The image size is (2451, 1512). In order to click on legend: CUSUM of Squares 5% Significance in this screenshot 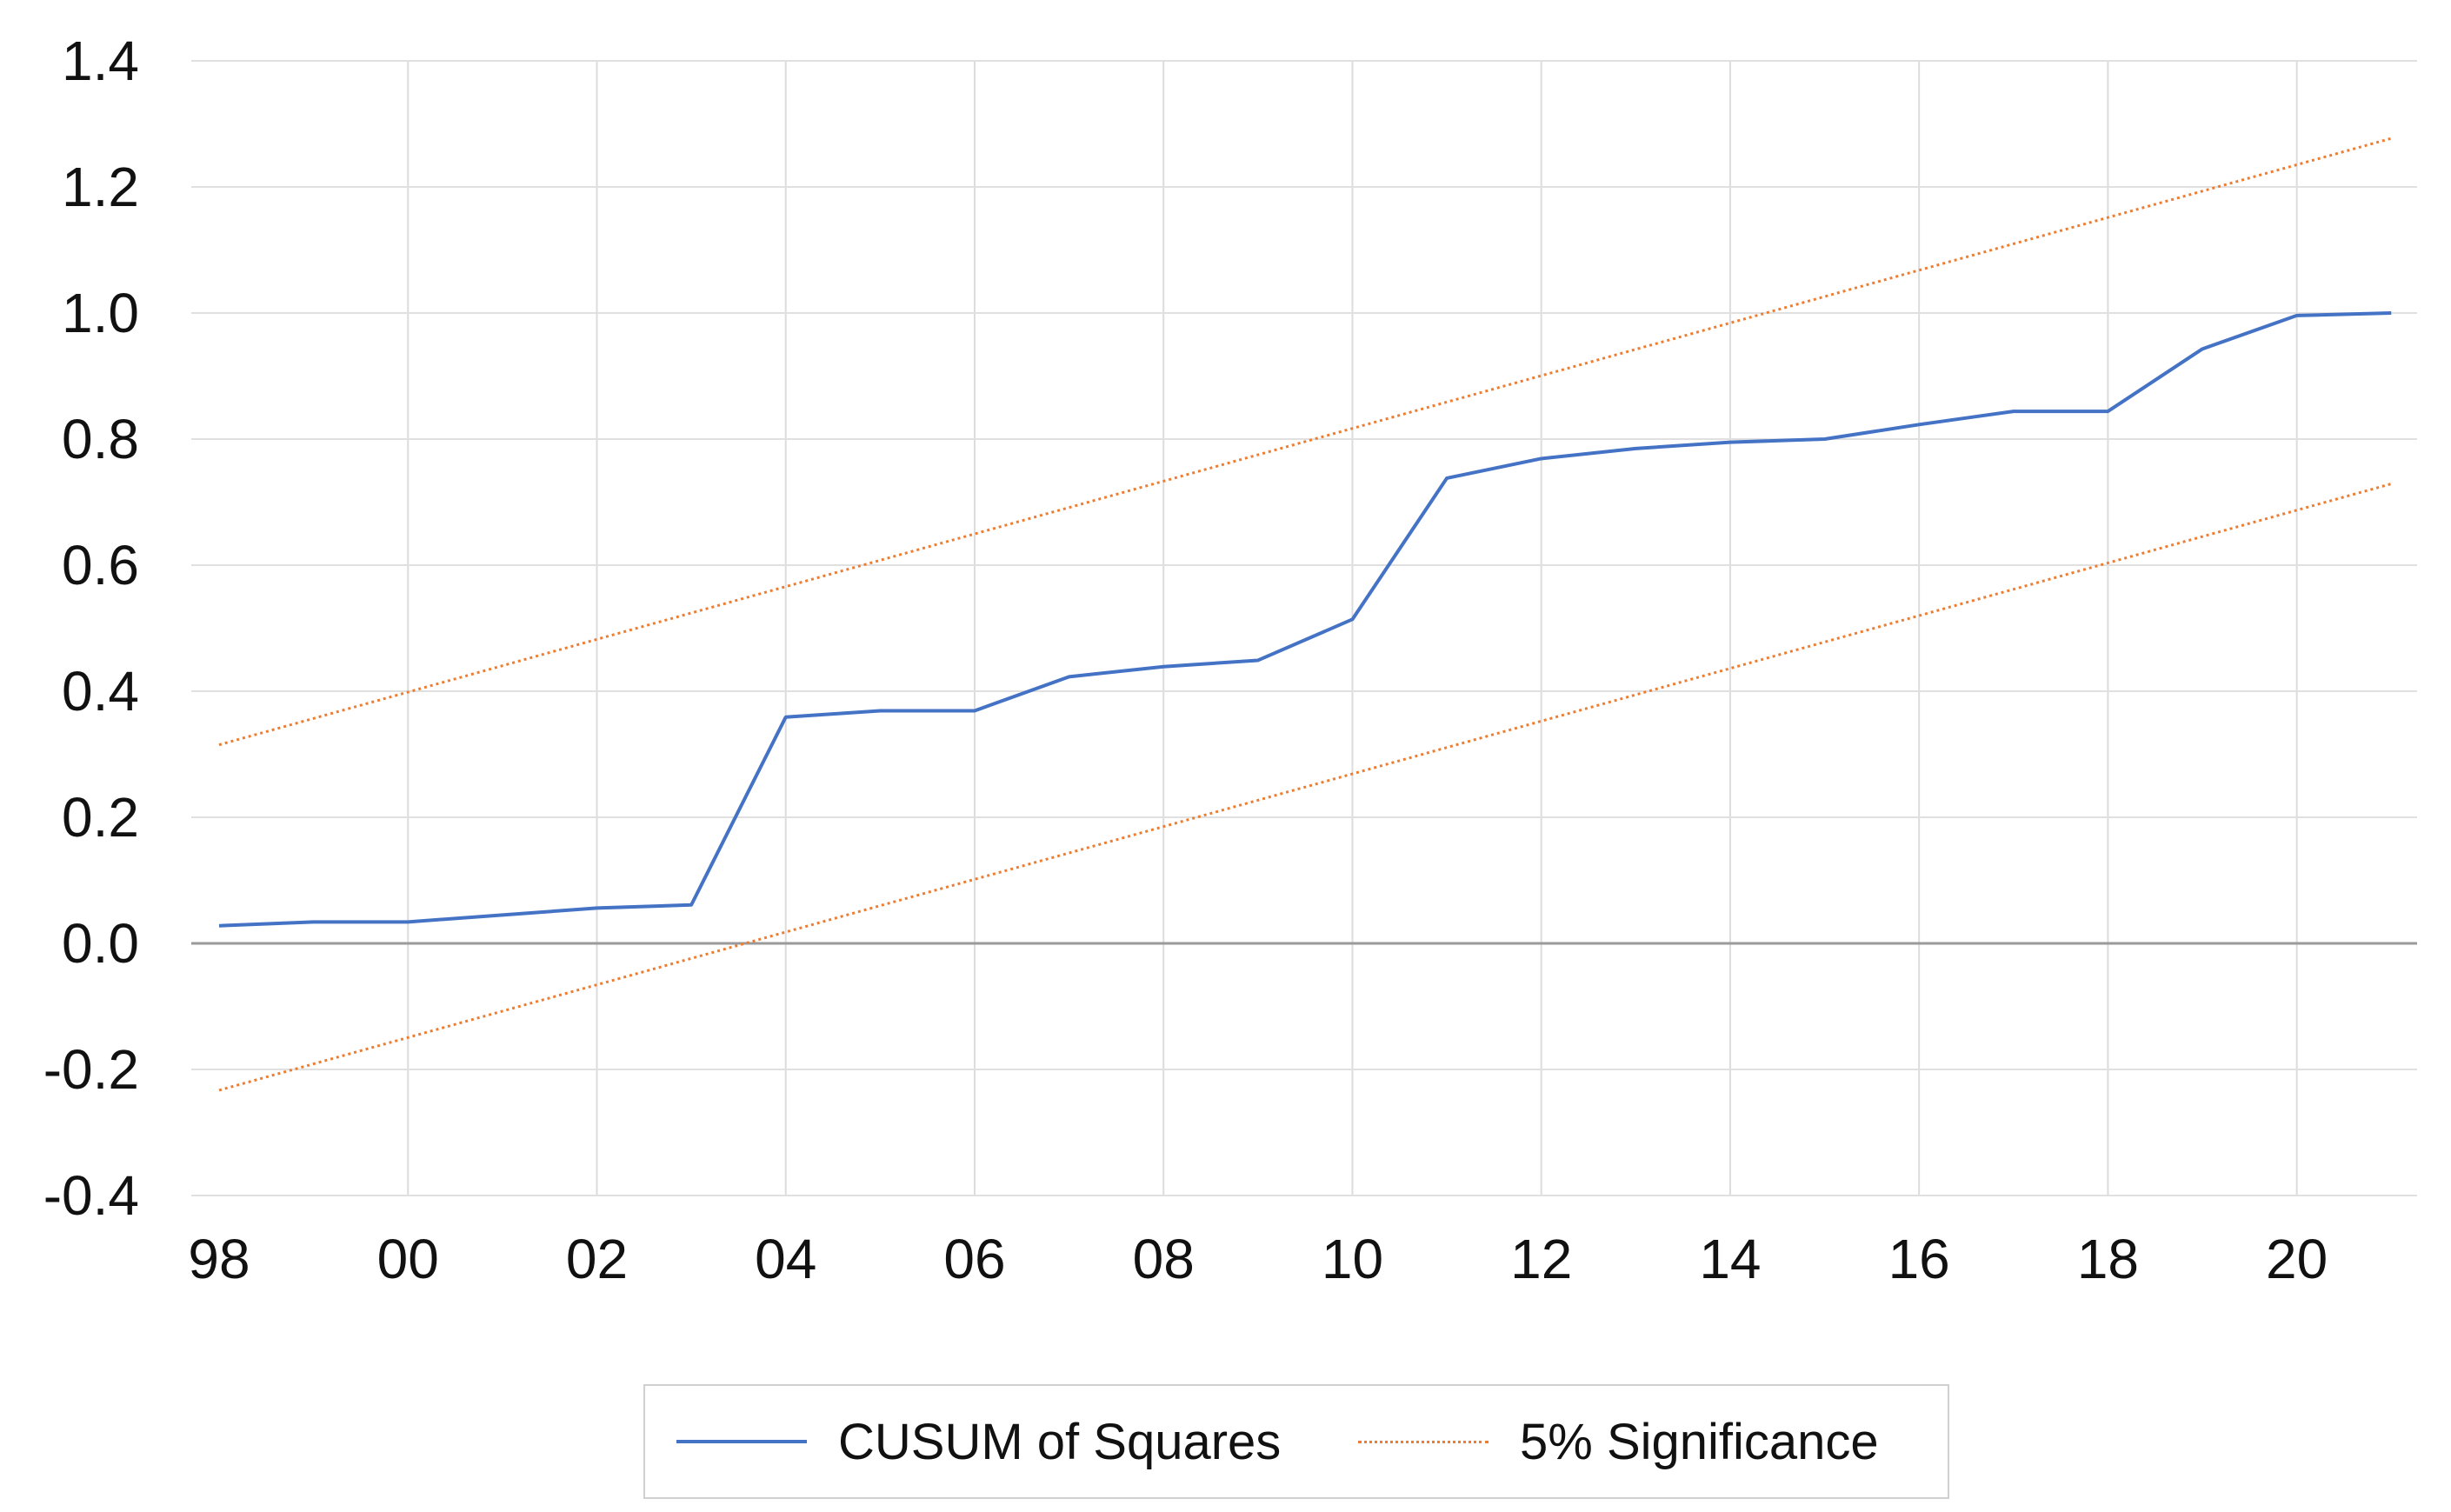, I will do `click(1296, 1442)`.